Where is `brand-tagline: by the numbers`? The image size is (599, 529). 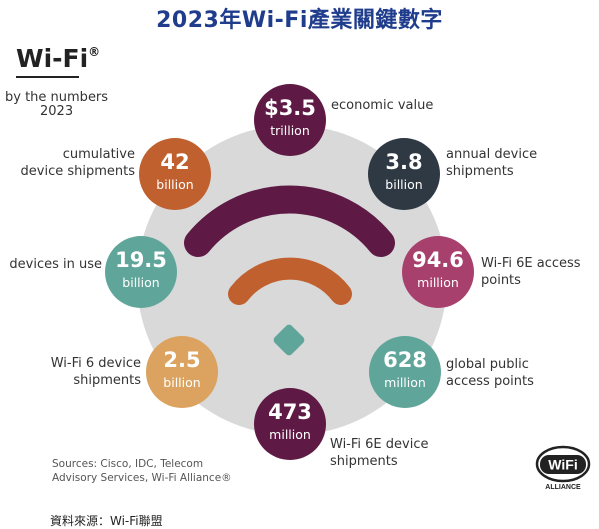 brand-tagline: by the numbers is located at coordinates (57, 97).